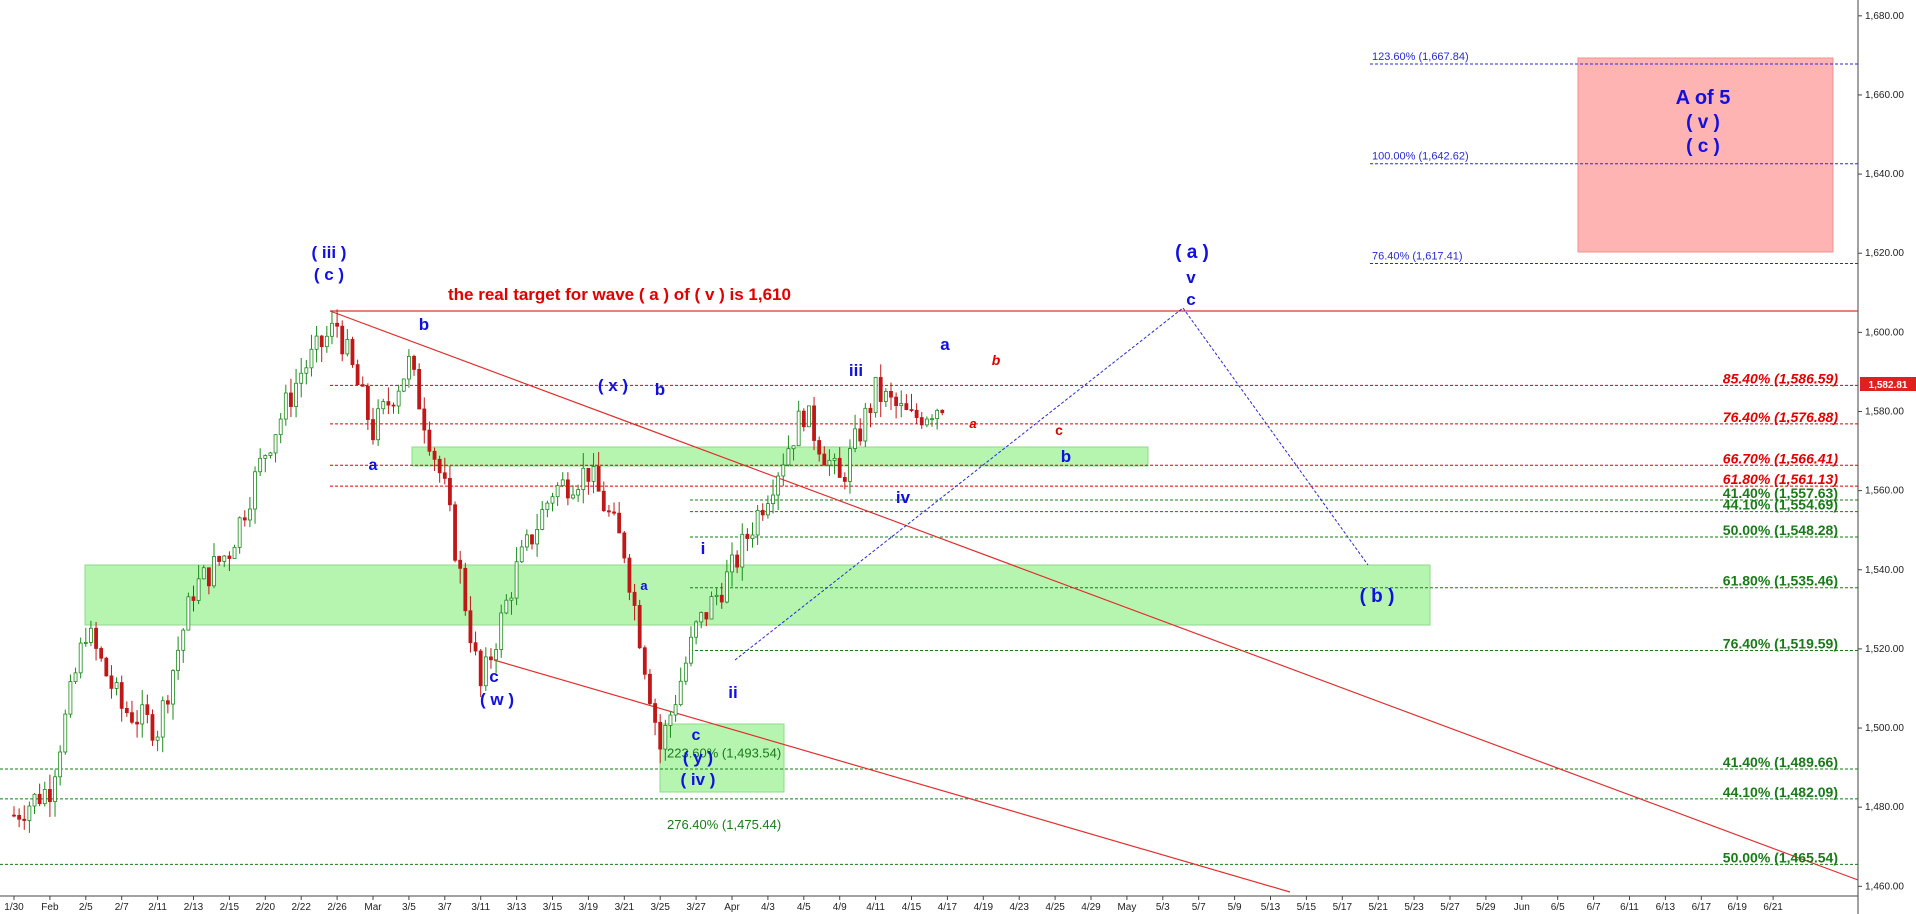  I want to click on wave-label-iii-top: ( iii ), so click(329, 252).